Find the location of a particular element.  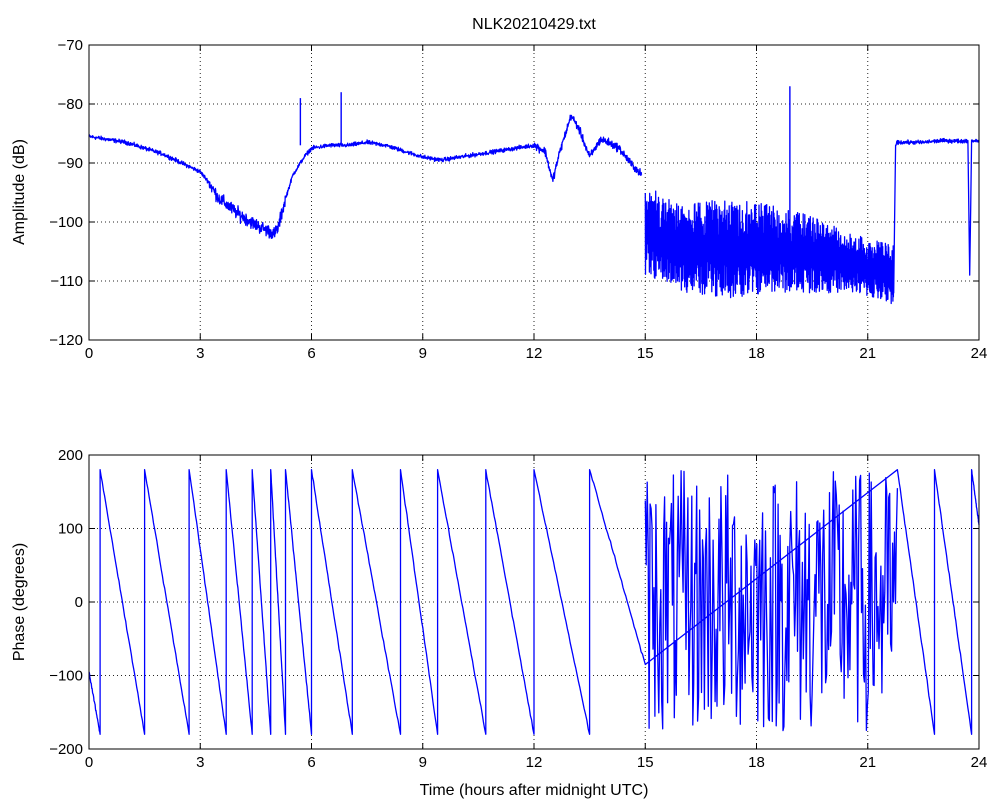

phase-ylabel: Phase (degrees) is located at coordinates (19, 602).